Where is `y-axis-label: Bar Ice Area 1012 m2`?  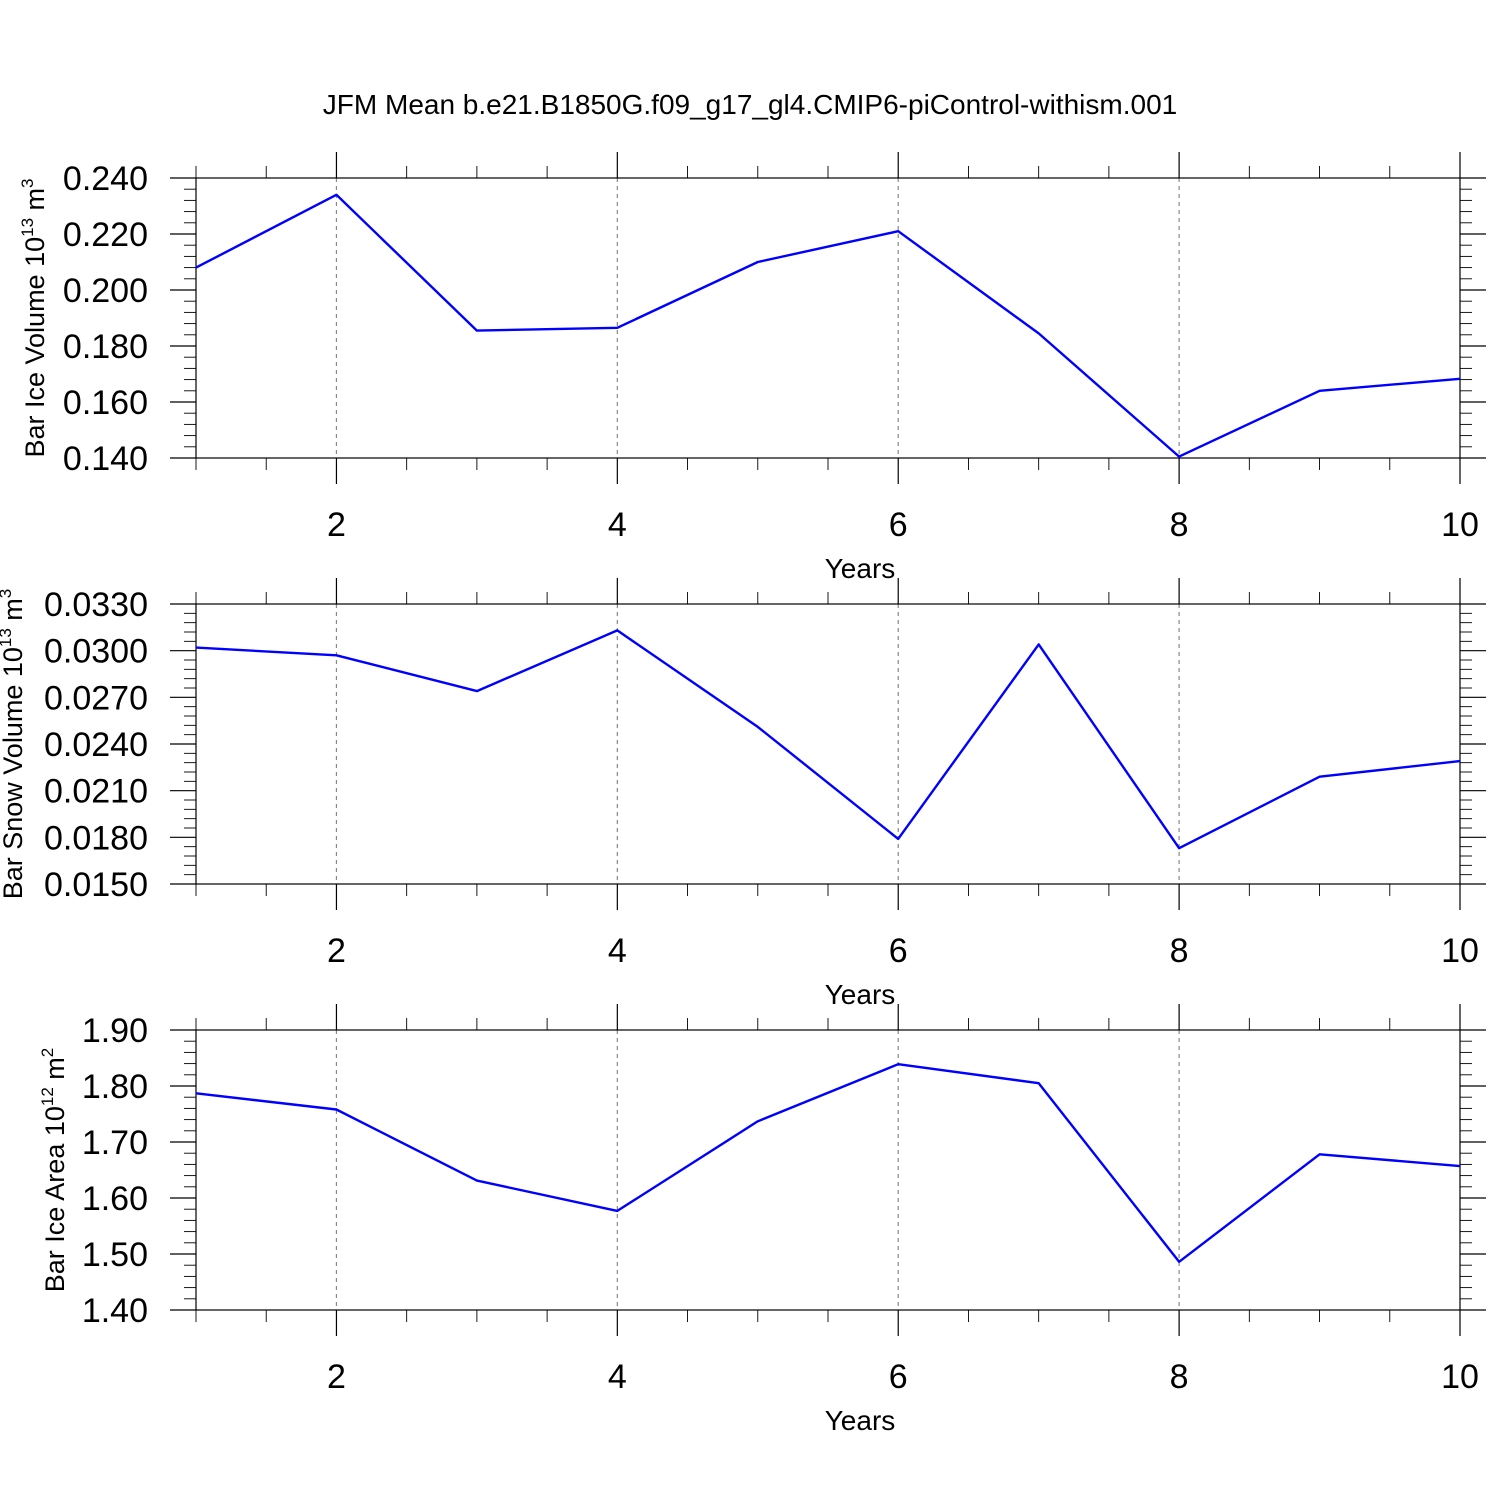
y-axis-label: Bar Ice Area 1012 m2 is located at coordinates (54, 1170).